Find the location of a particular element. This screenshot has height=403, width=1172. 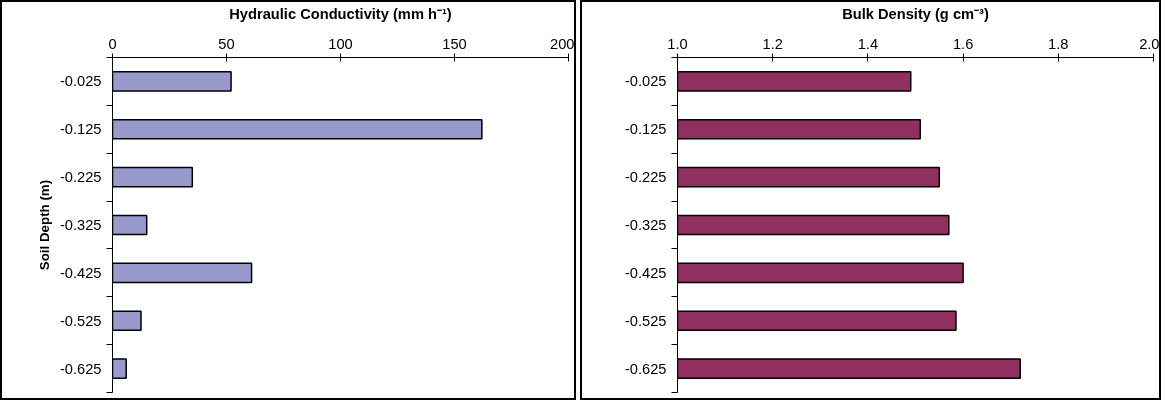

x-tick-label: 1.0 is located at coordinates (677, 43).